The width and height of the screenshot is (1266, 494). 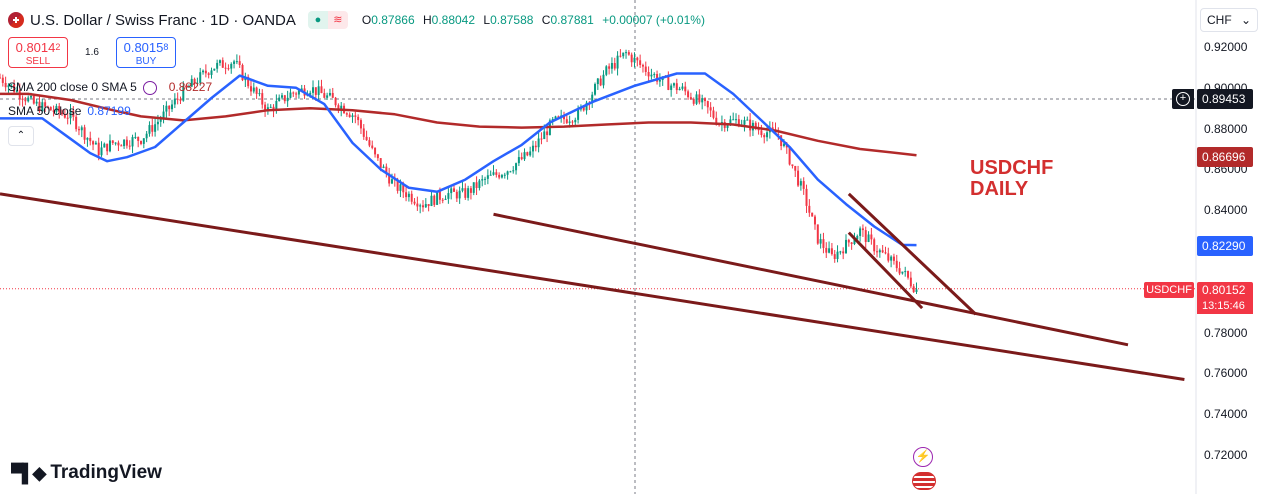 What do you see at coordinates (38, 52) in the screenshot?
I see `sell-button: 0.80142 SELL` at bounding box center [38, 52].